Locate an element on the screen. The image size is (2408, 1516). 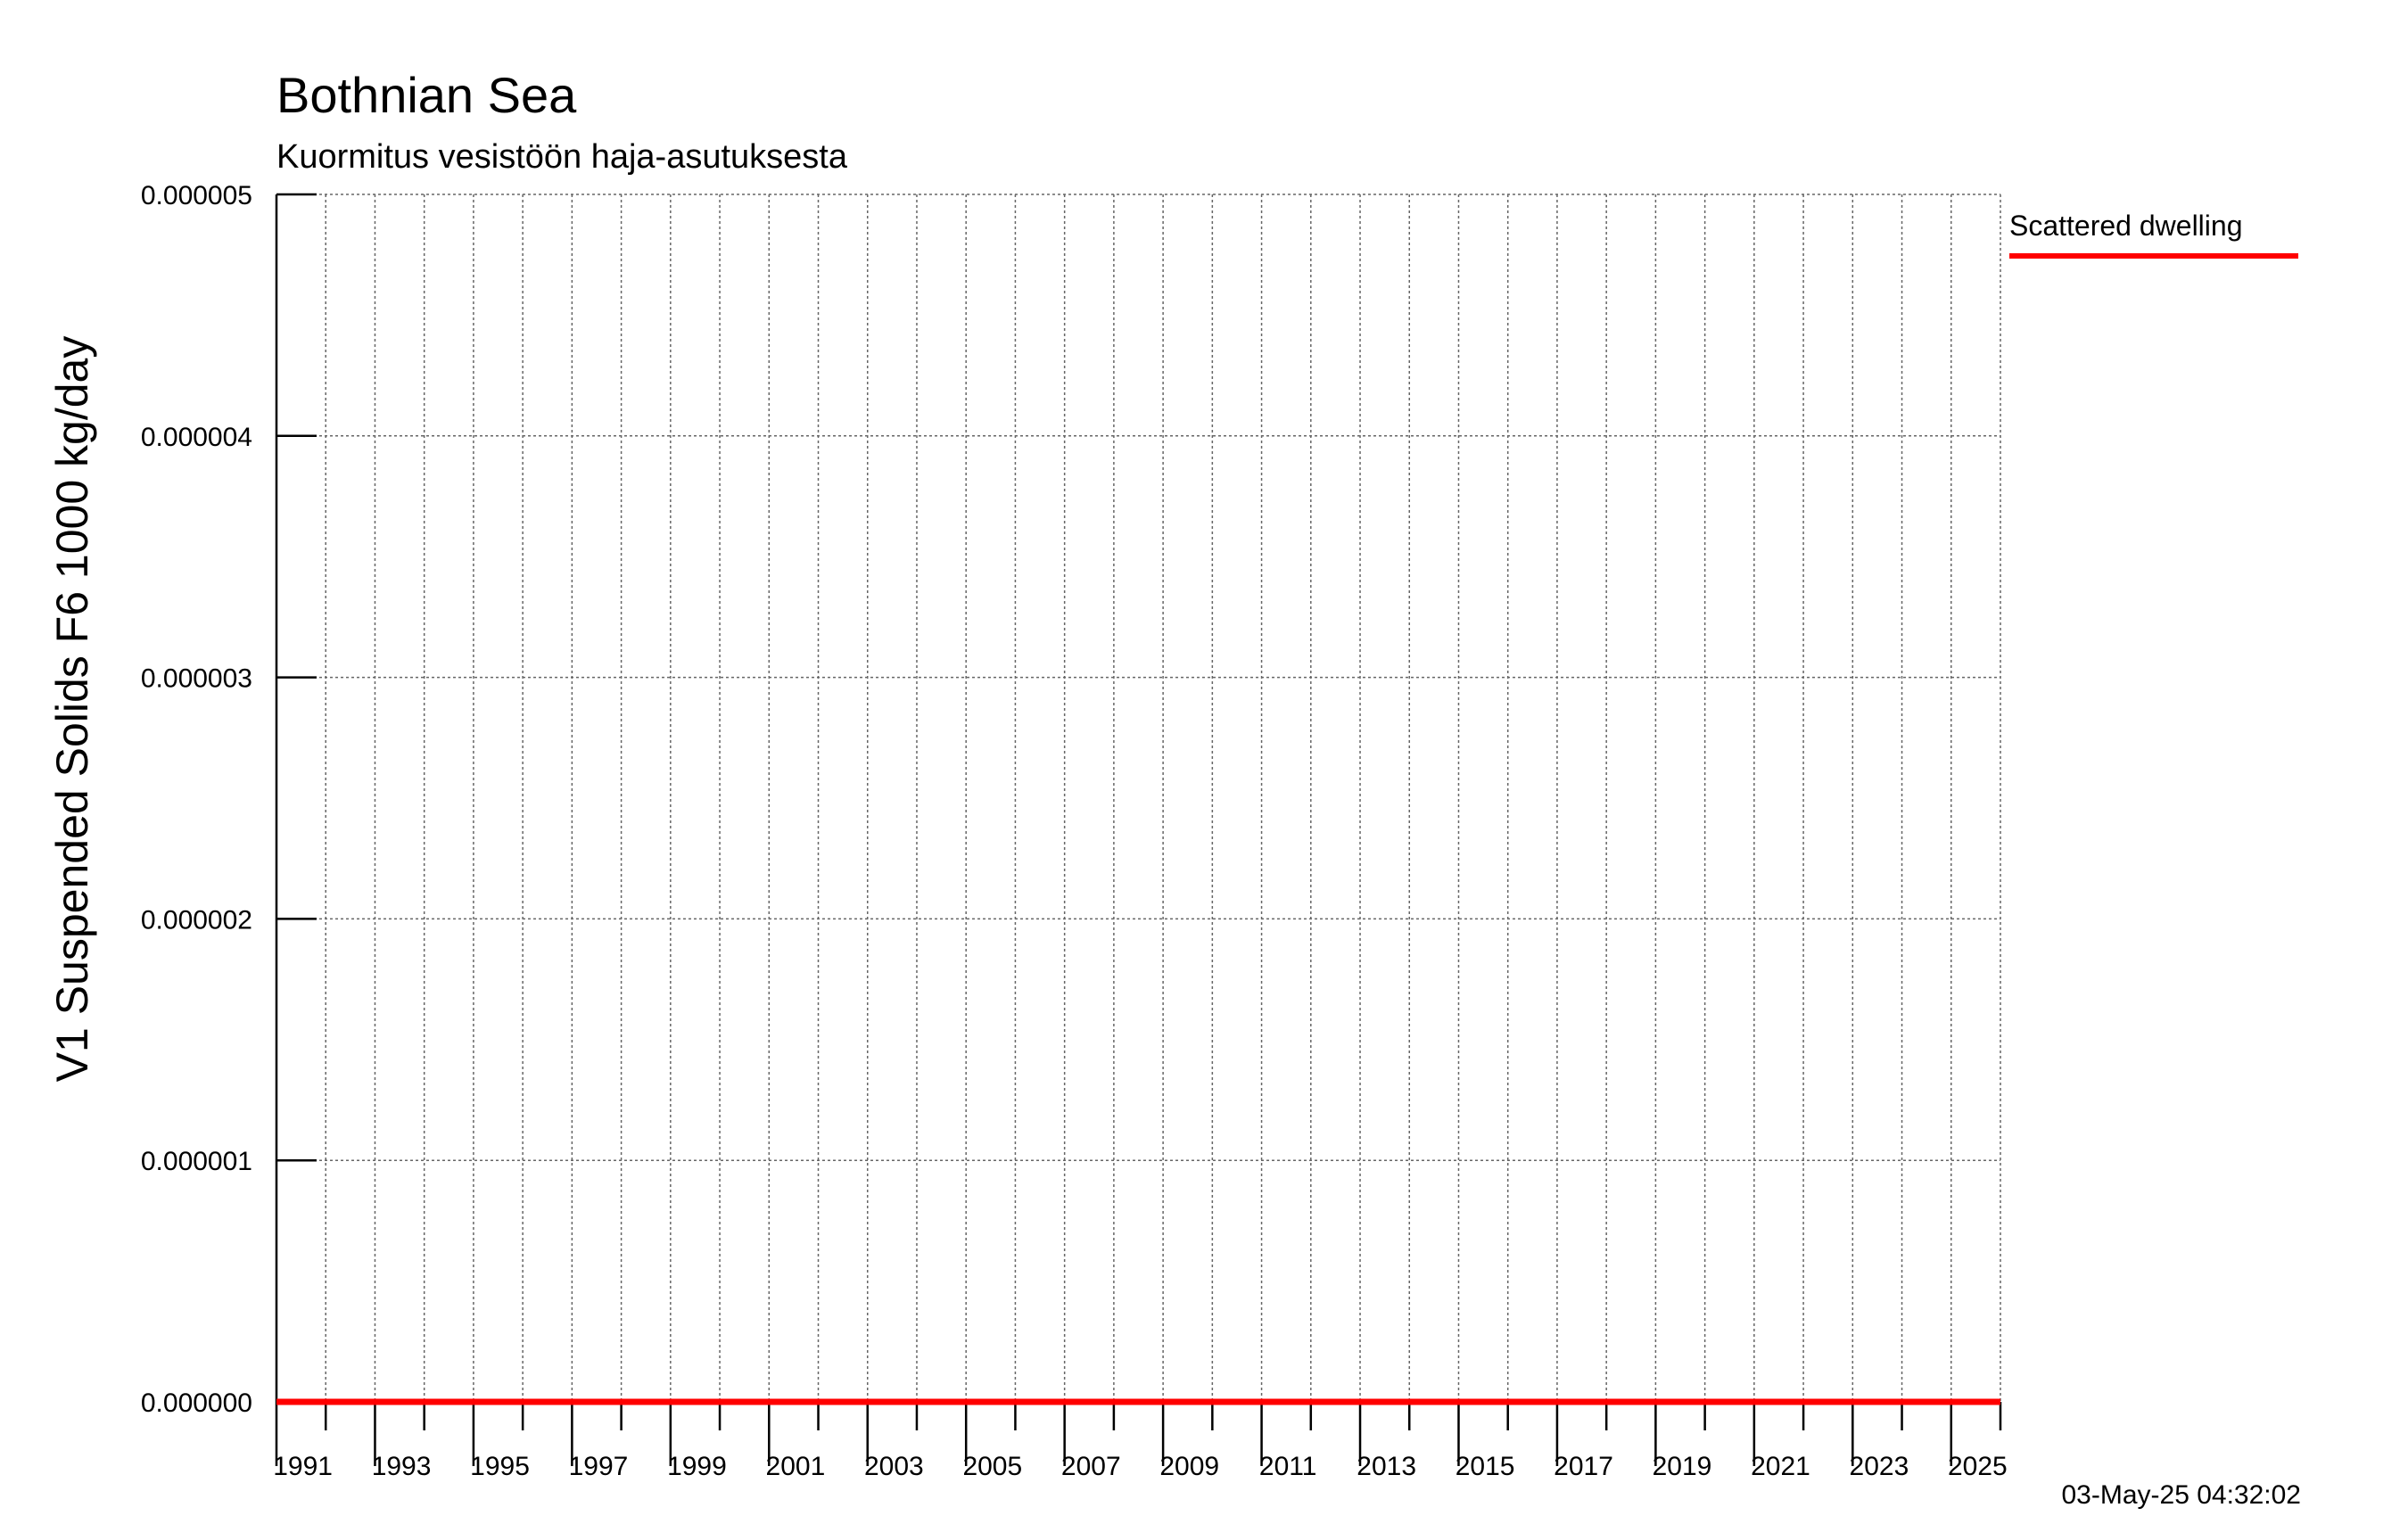
chart-subtitle: Kuormitus vesistöön haja-asutuksesta is located at coordinates (562, 157).